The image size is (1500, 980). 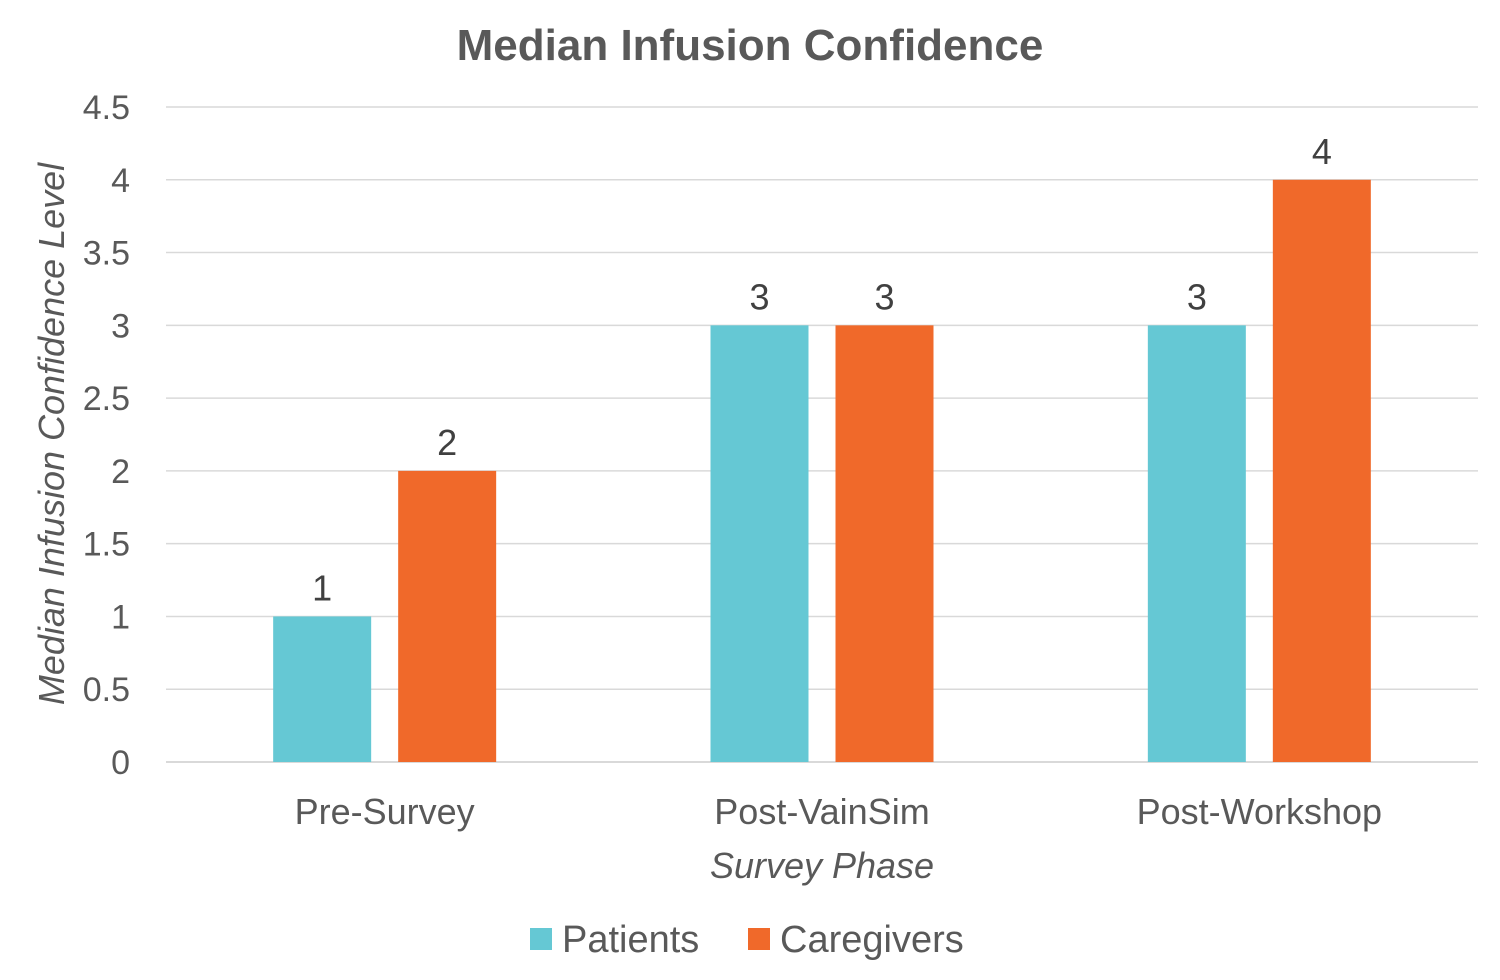 What do you see at coordinates (106, 435) in the screenshot?
I see `y-axis-ticks: 0 0.5 1 1.5 2 2.5 3 3.5 4 4.5` at bounding box center [106, 435].